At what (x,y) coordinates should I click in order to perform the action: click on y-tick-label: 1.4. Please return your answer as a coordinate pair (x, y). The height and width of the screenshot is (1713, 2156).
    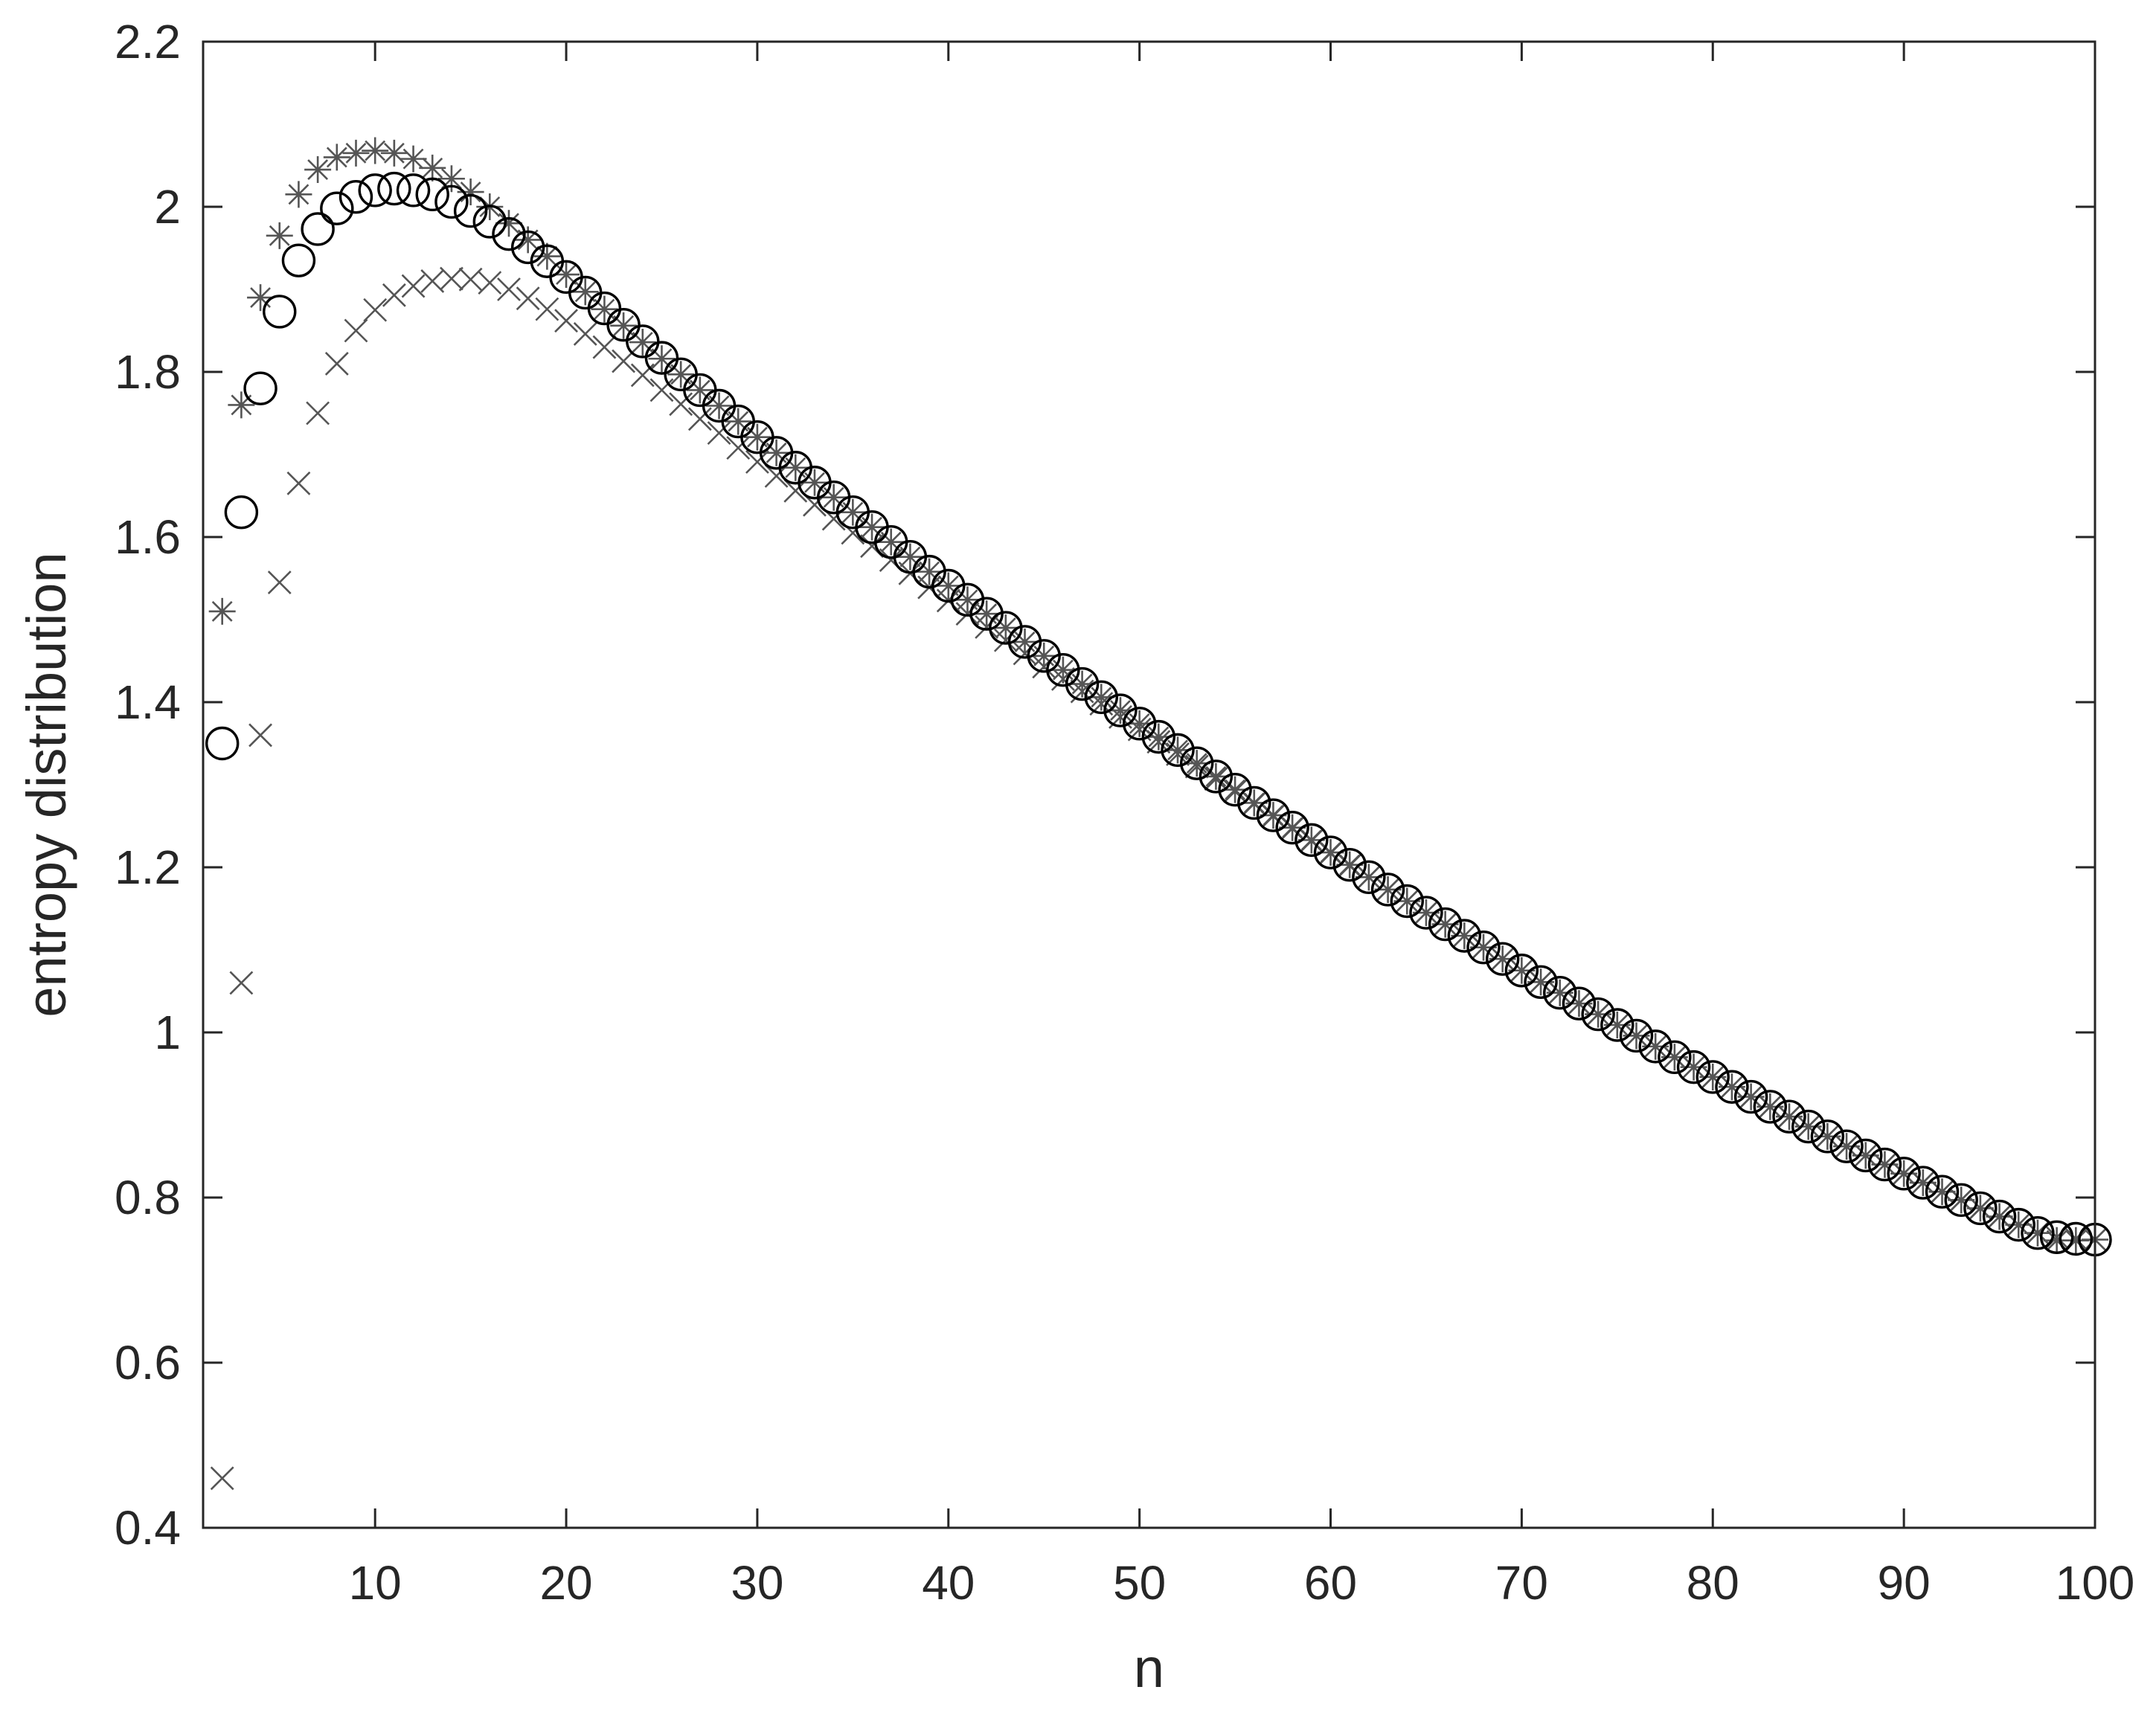
    Looking at the image, I should click on (148, 702).